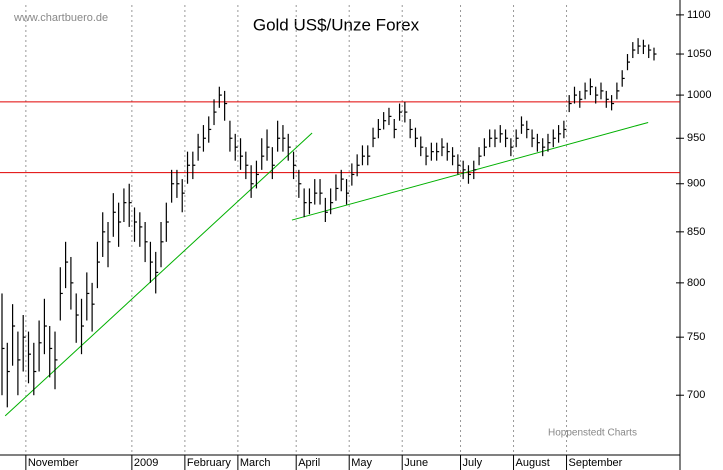 The image size is (723, 470). I want to click on watermark: www.chartbuero.de, so click(60, 18).